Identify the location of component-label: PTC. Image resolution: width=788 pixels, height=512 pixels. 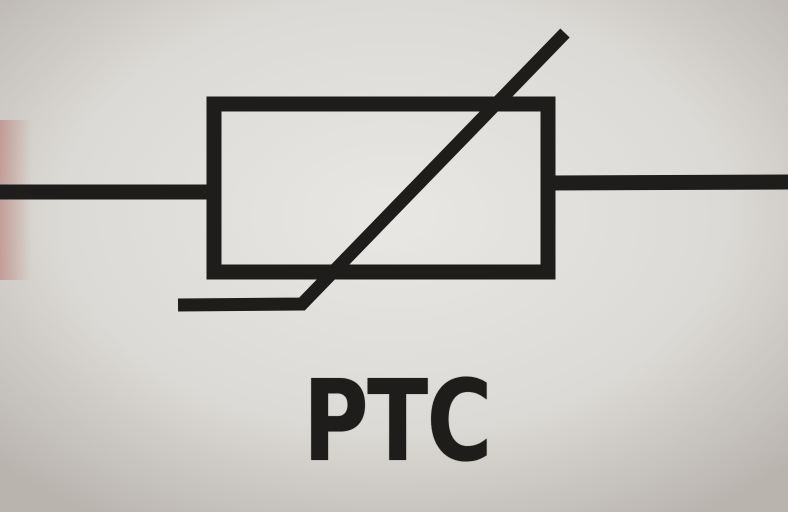
(397, 422).